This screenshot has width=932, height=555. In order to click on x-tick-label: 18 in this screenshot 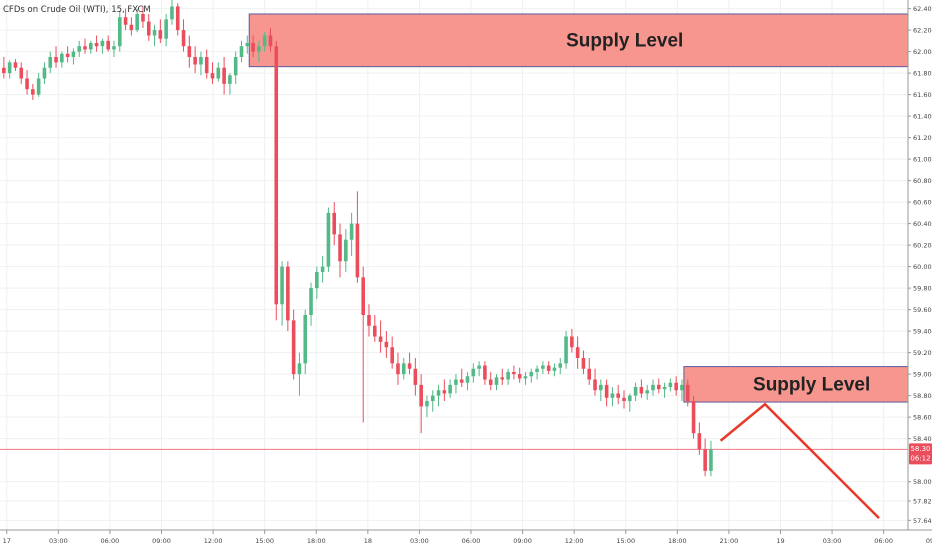, I will do `click(368, 541)`.